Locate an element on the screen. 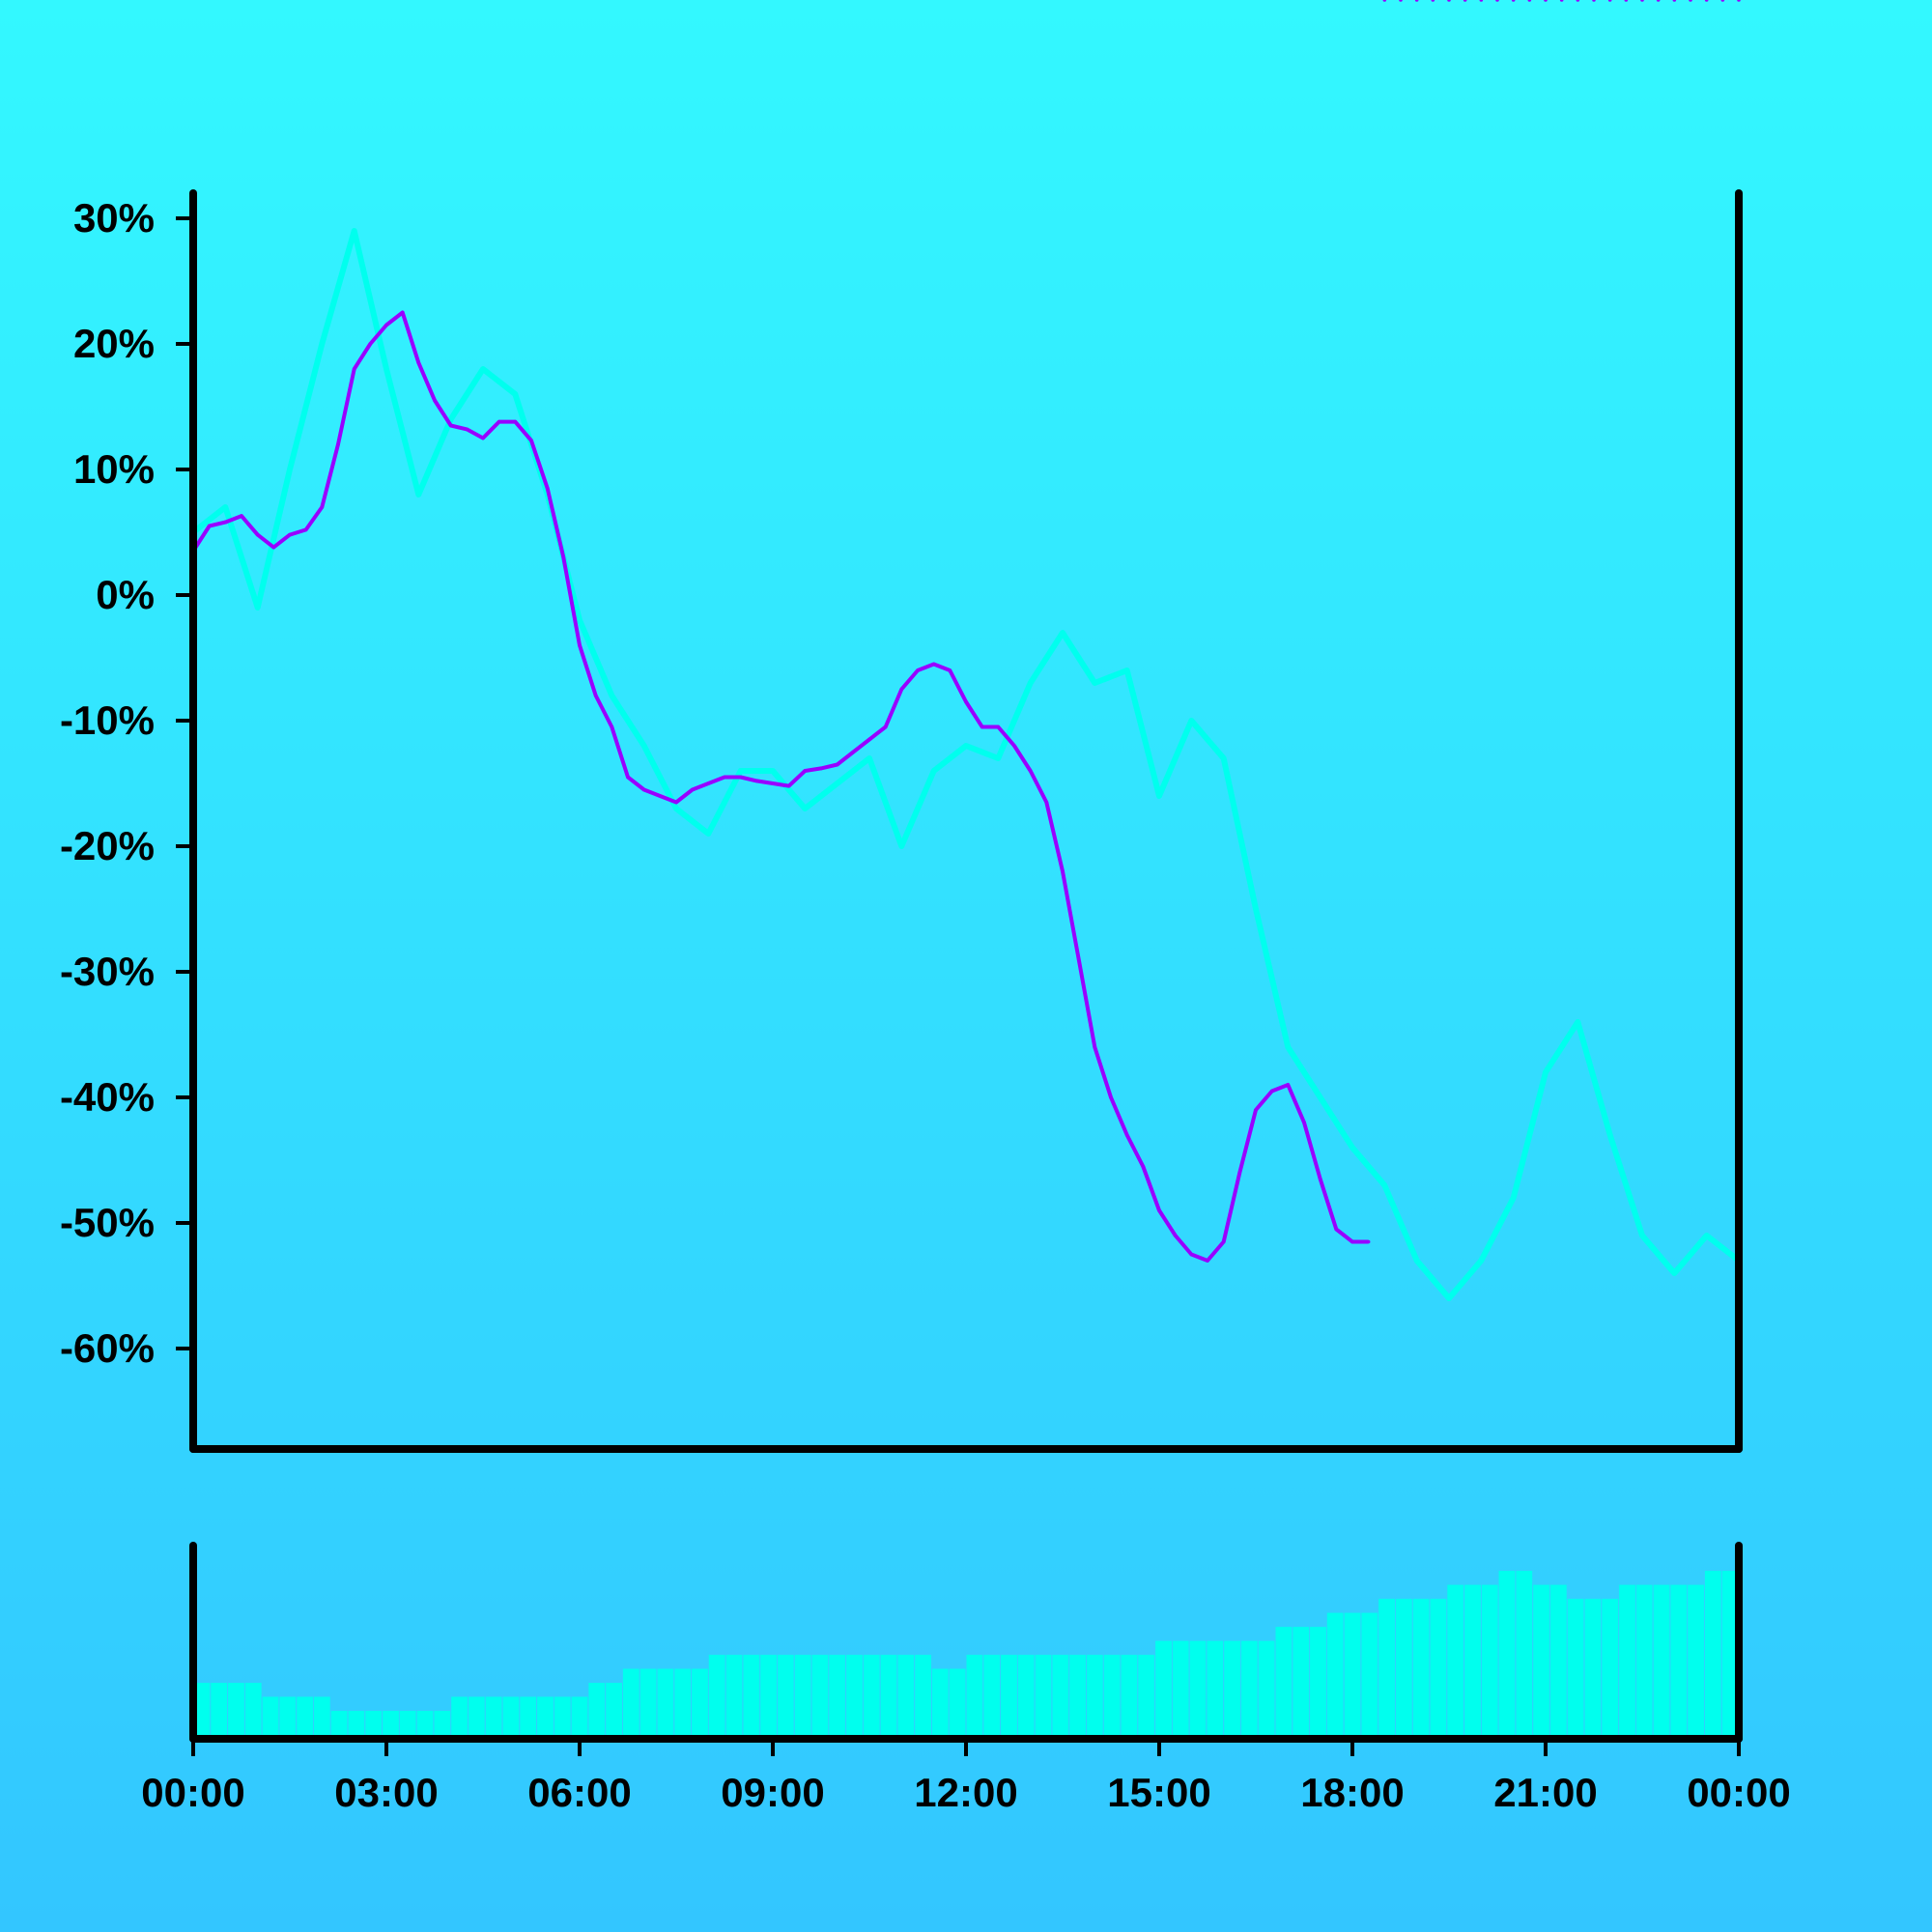  y-tick-label: 20% is located at coordinates (114, 343).